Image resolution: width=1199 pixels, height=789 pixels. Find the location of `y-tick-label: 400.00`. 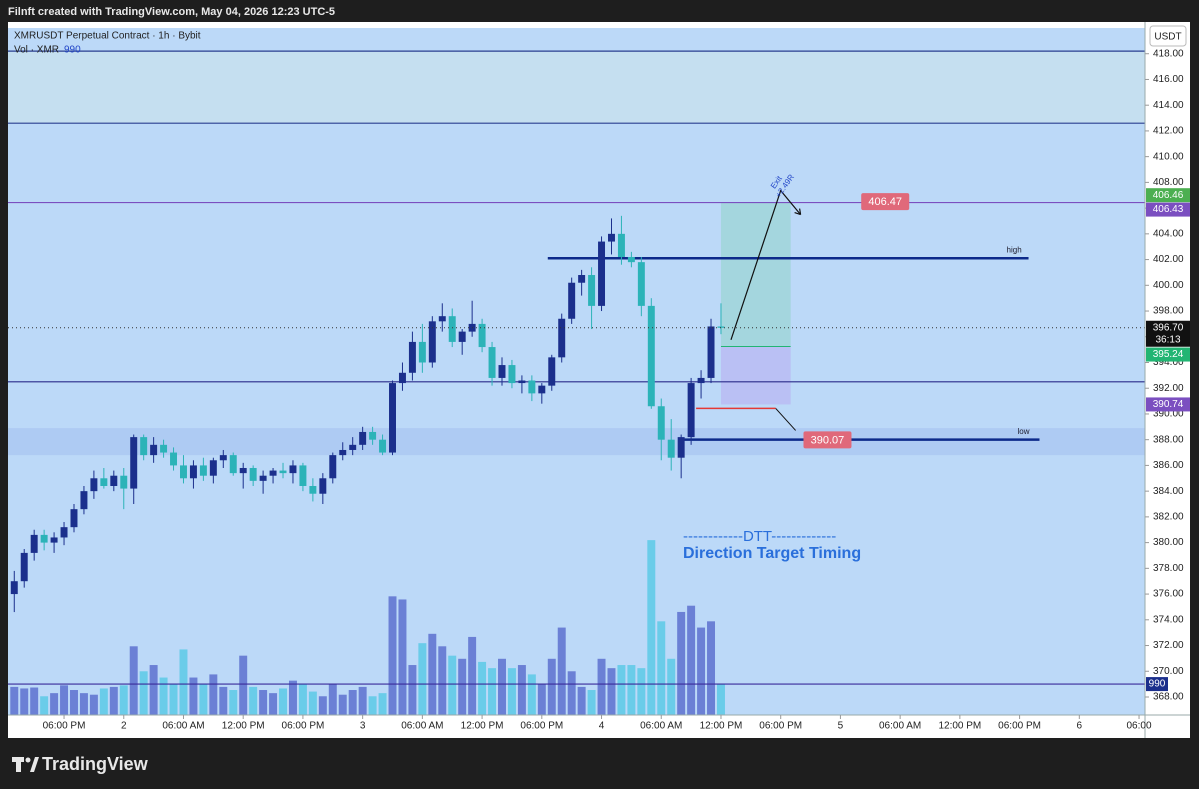

y-tick-label: 400.00 is located at coordinates (1168, 285).